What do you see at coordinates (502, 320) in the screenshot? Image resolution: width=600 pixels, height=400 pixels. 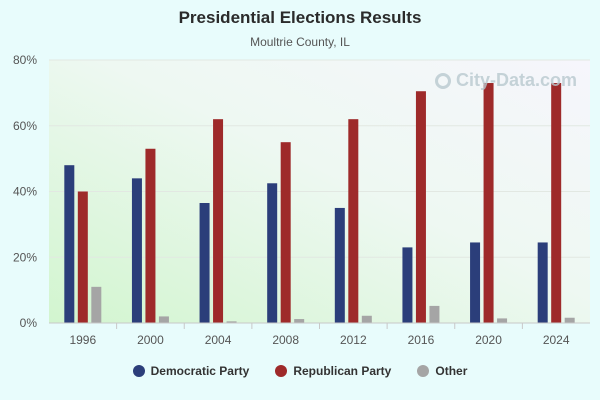 I see `bar-other-2020` at bounding box center [502, 320].